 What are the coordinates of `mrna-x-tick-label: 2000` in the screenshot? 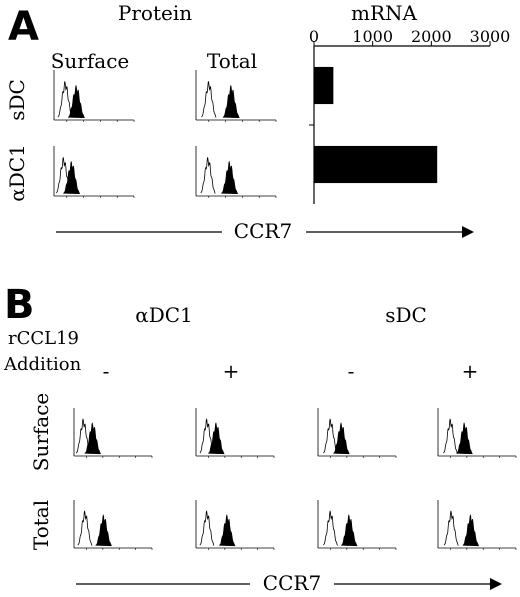 It's located at (431, 36).